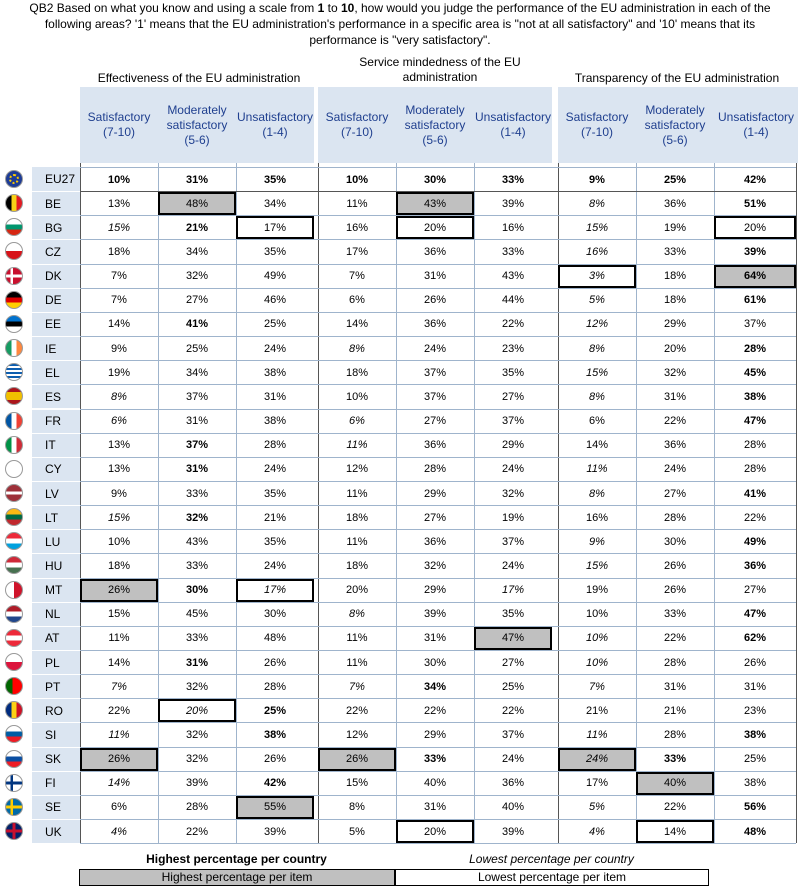 The height and width of the screenshot is (895, 798). Describe the element at coordinates (119, 759) in the screenshot. I see `value-cell: 26%` at that location.